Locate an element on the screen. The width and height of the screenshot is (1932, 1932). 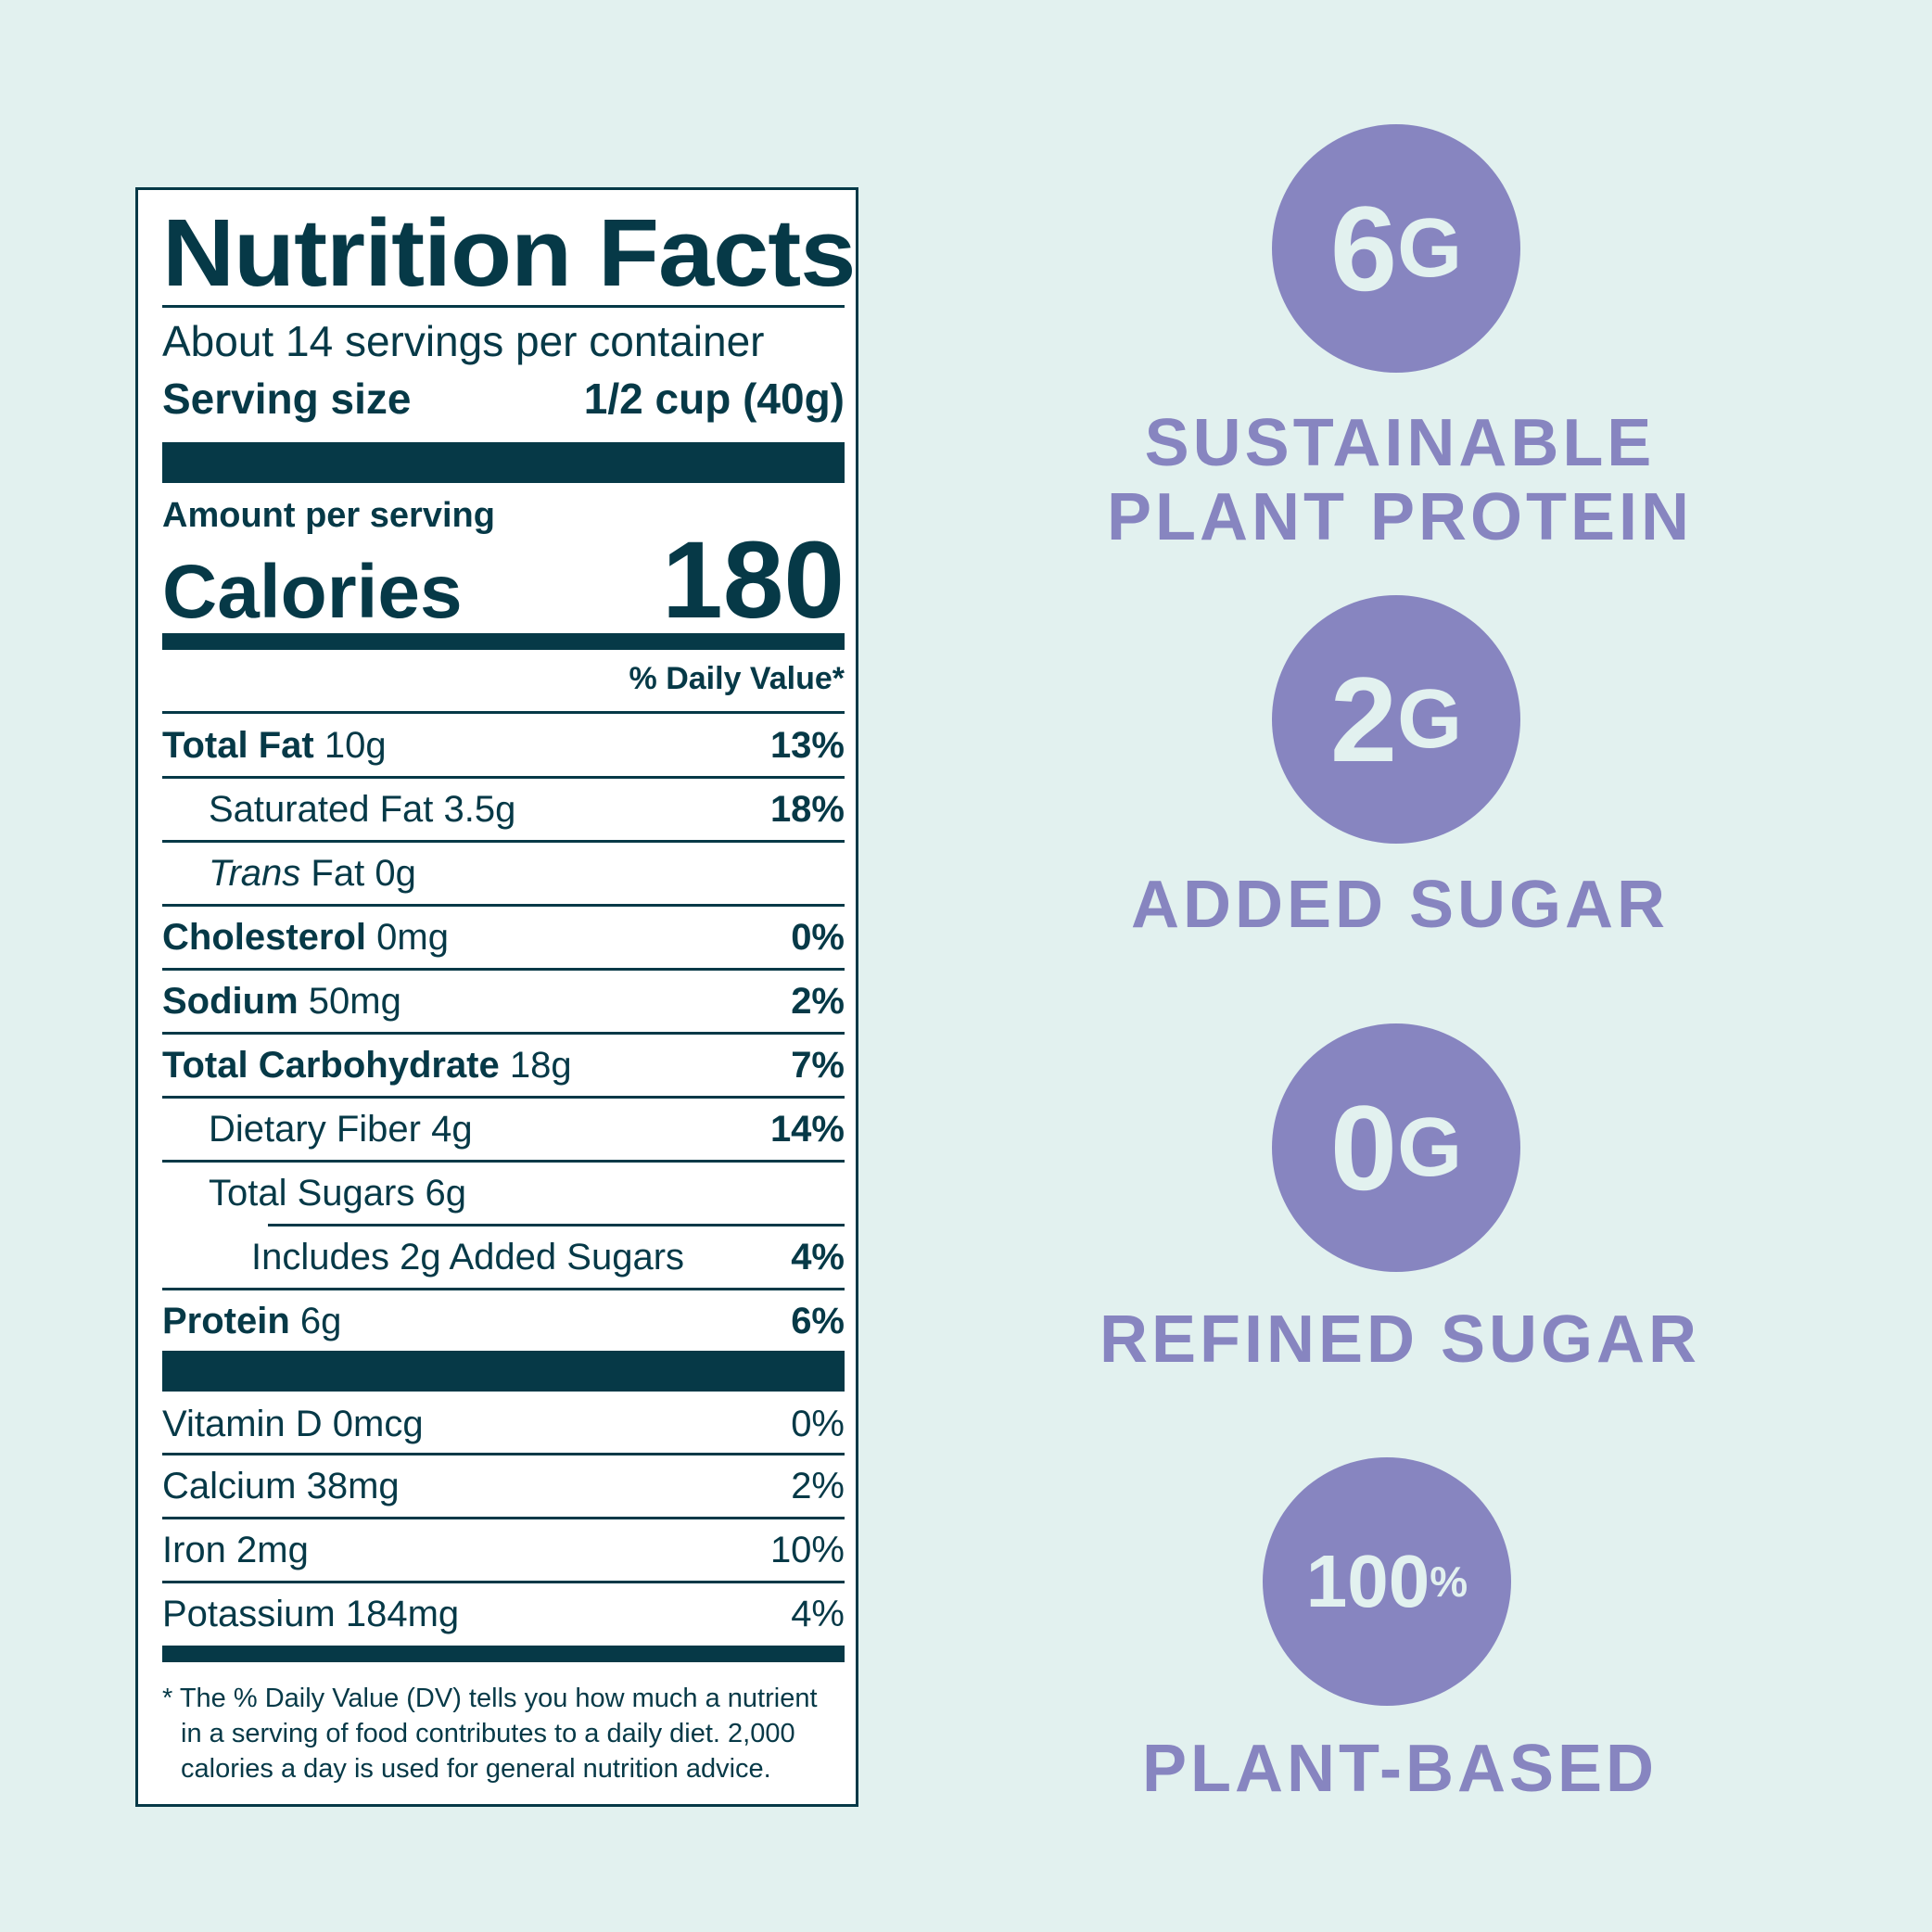
added-sugar-caption: ADDED SUGAR is located at coordinates (1399, 905).